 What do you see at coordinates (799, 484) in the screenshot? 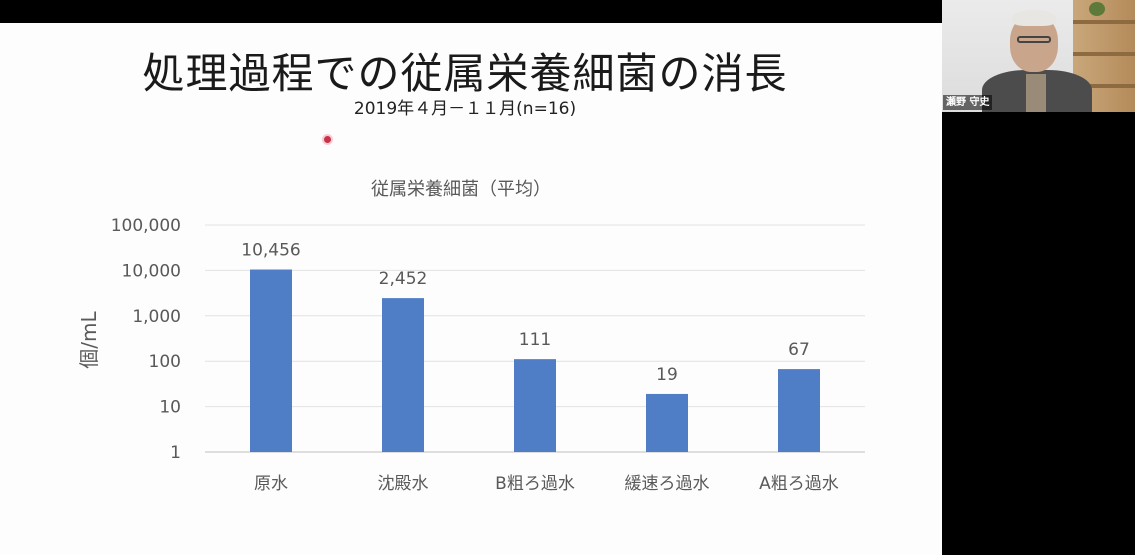
I see `x-tick-label: A粗ろ過水` at bounding box center [799, 484].